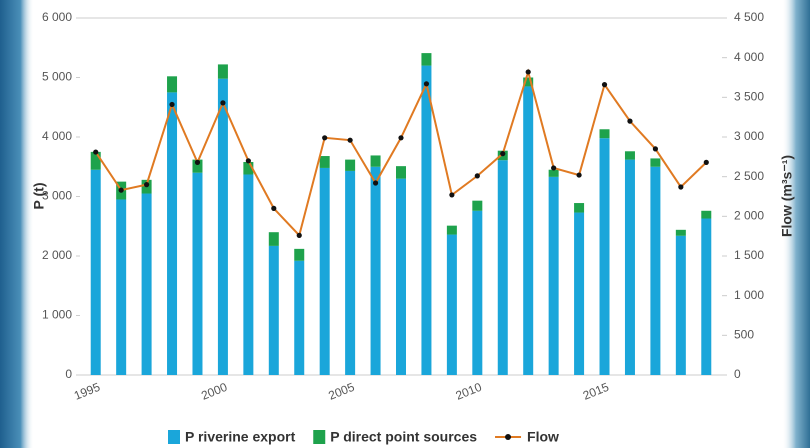 The image size is (810, 448). I want to click on y2-tick-label: 0, so click(737, 374).